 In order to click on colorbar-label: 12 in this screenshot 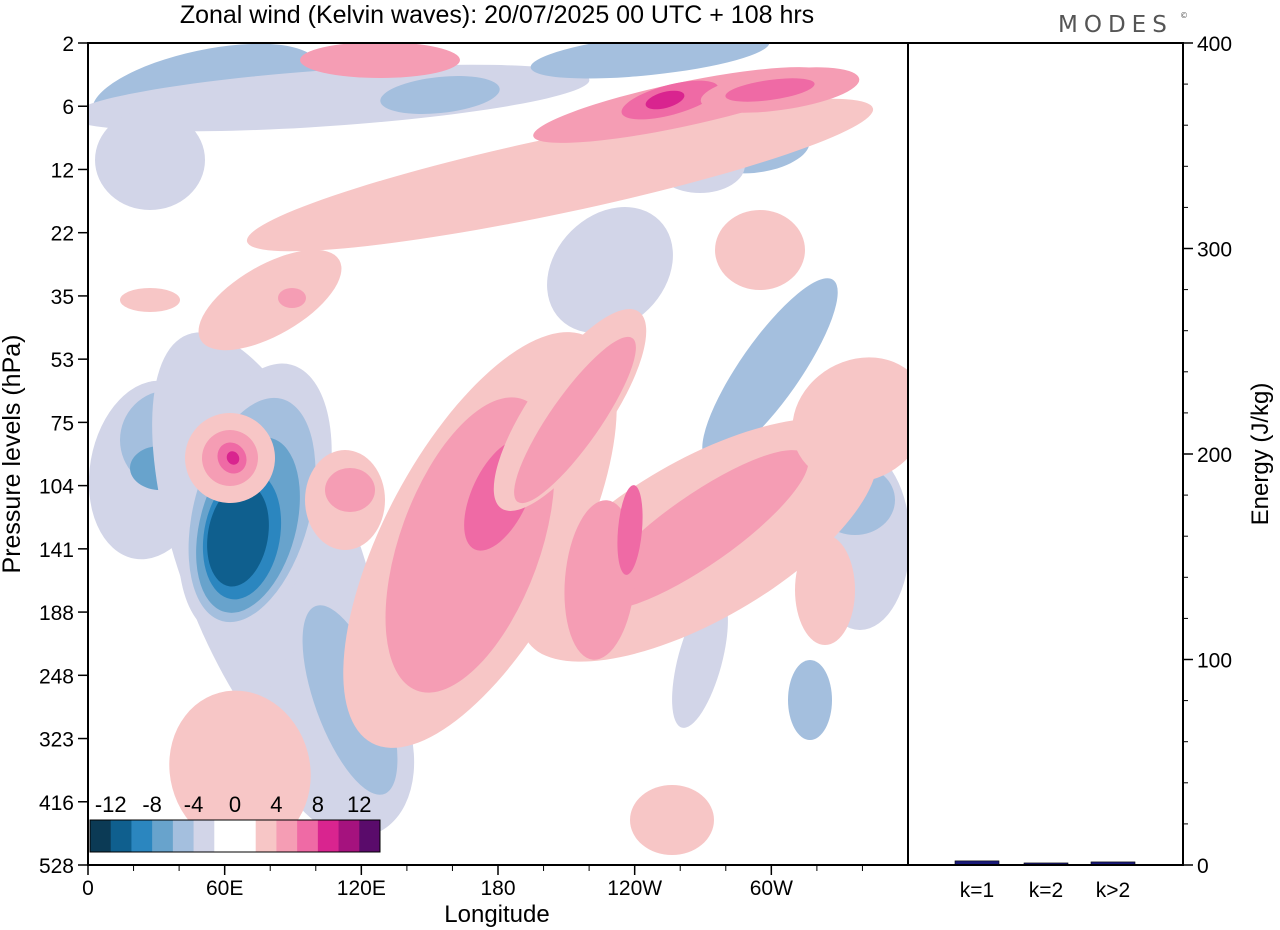, I will do `click(359, 804)`.